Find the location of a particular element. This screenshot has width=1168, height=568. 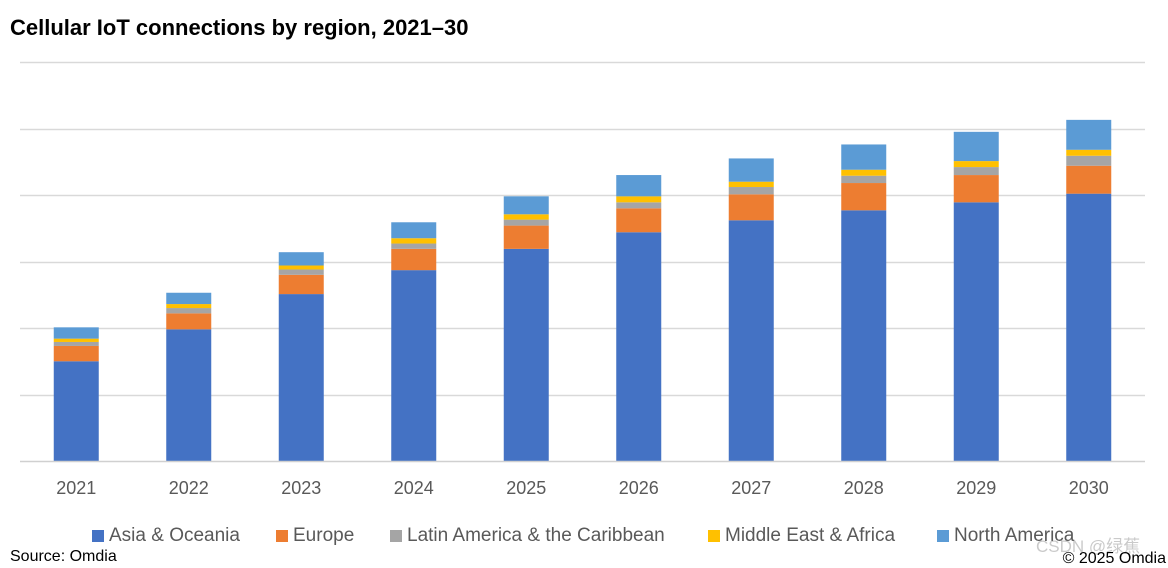

bar-segment-2028-north-america is located at coordinates (864, 157).